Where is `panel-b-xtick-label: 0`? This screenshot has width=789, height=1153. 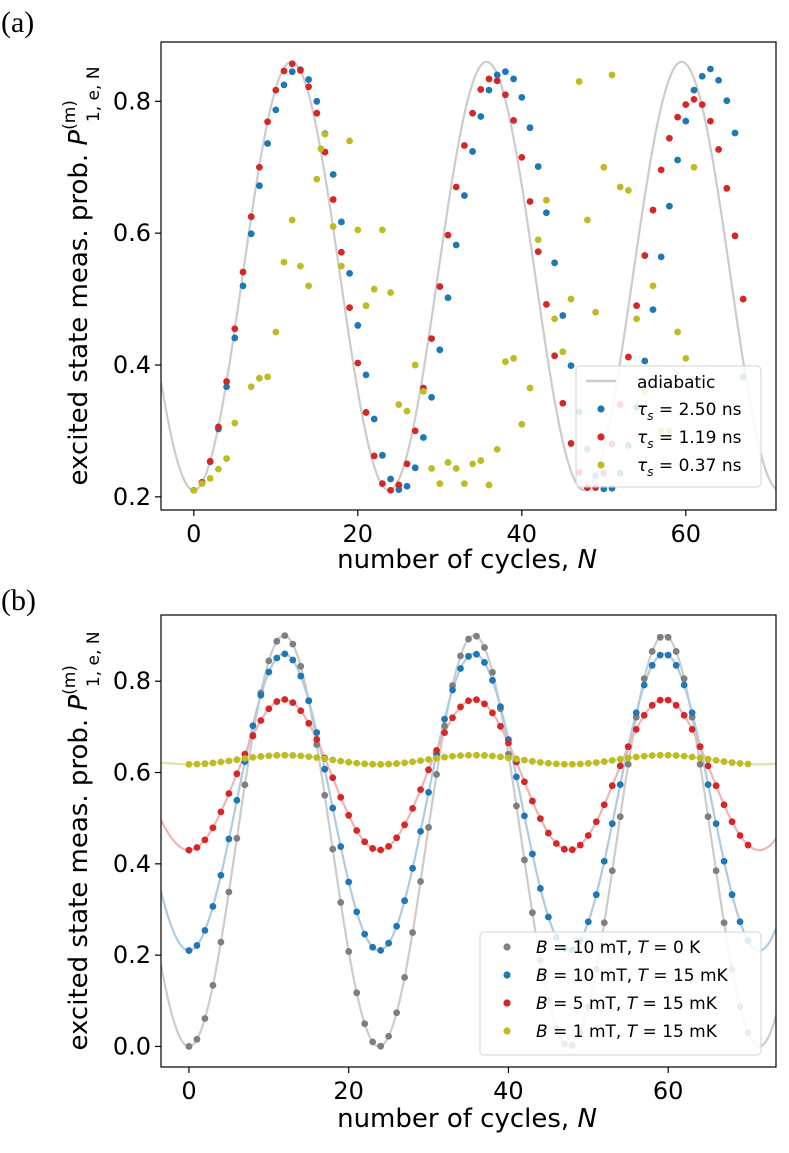
panel-b-xtick-label: 0 is located at coordinates (188, 1091).